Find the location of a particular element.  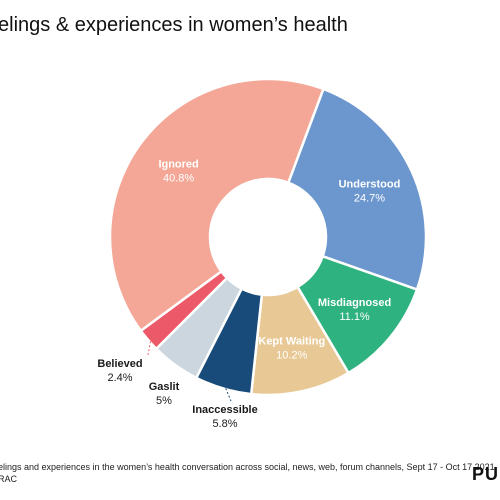

leader-line-believed is located at coordinates (149, 346).